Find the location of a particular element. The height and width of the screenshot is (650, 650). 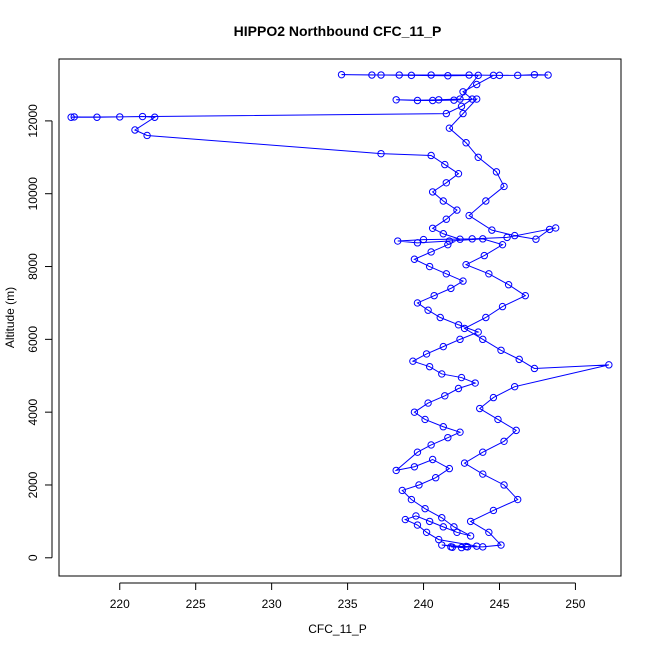

x-axis: 220 225 230 235 240 245 250 is located at coordinates (348, 596).